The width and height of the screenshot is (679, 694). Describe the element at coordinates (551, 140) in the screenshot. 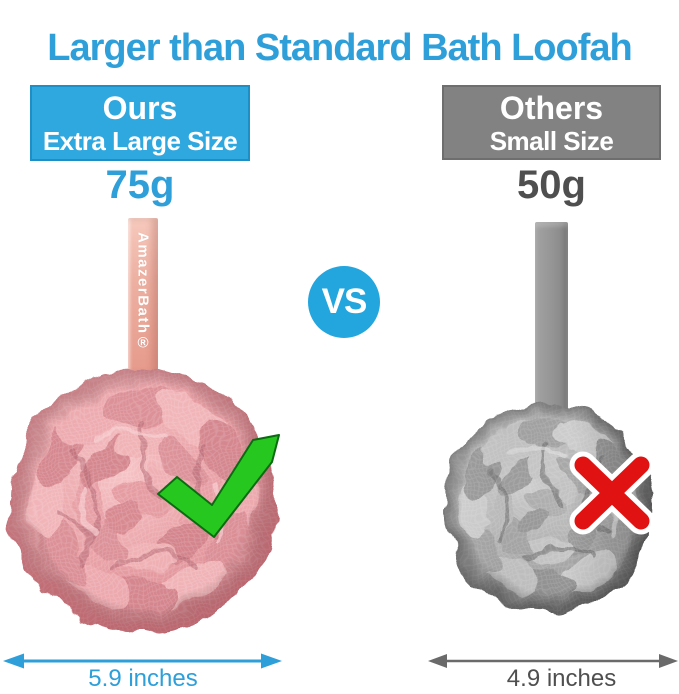

I see `others-badge-subtitle: Small Size` at that location.